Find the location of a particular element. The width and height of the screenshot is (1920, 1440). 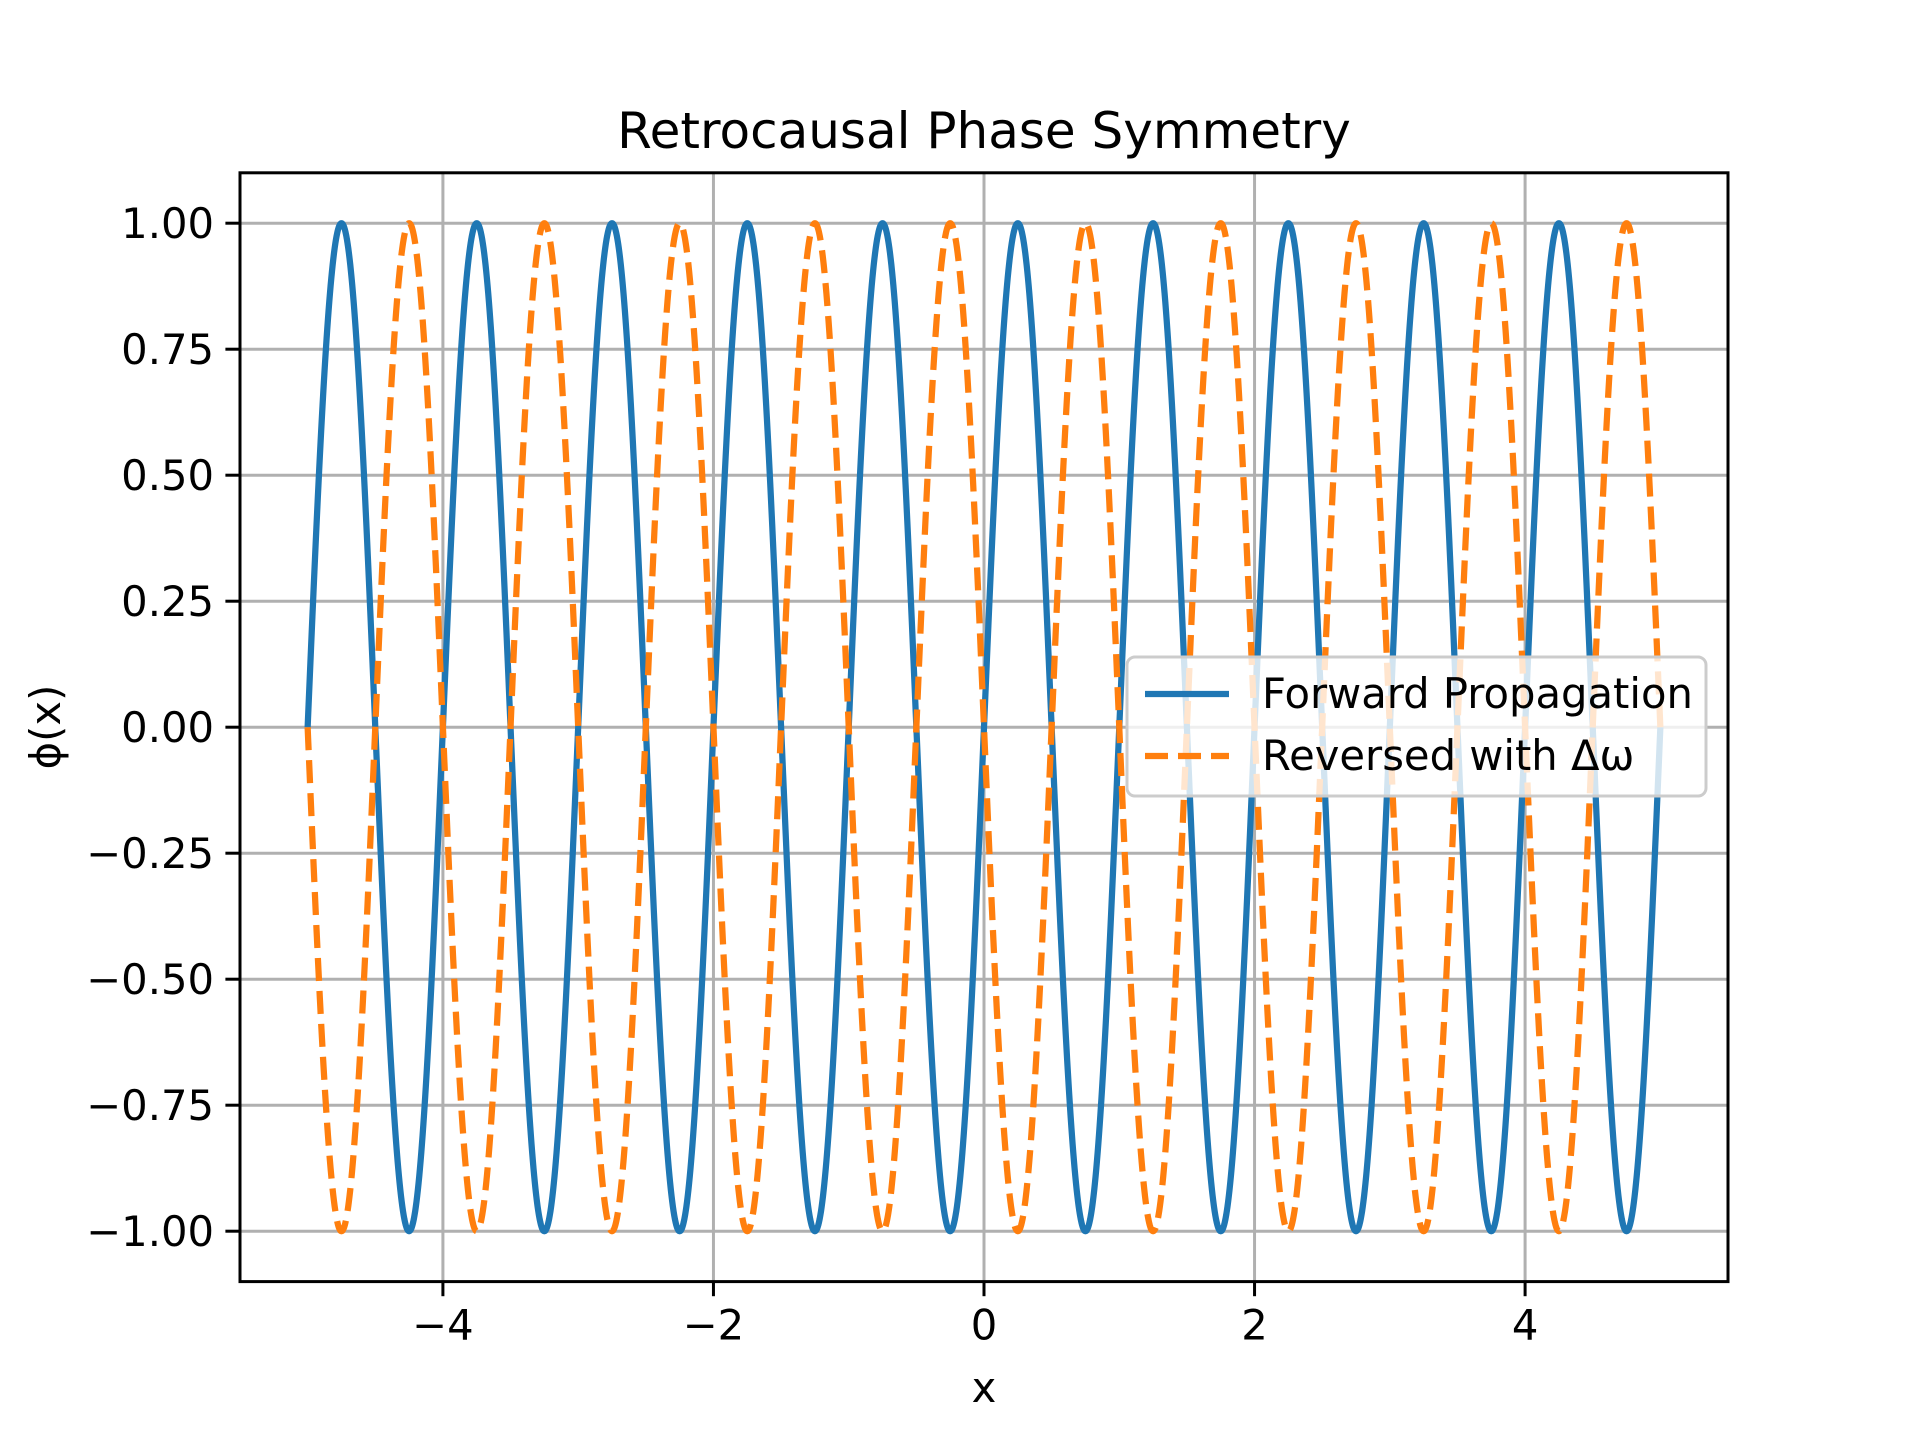

y-tick-label: 0.75 is located at coordinates (167, 349).